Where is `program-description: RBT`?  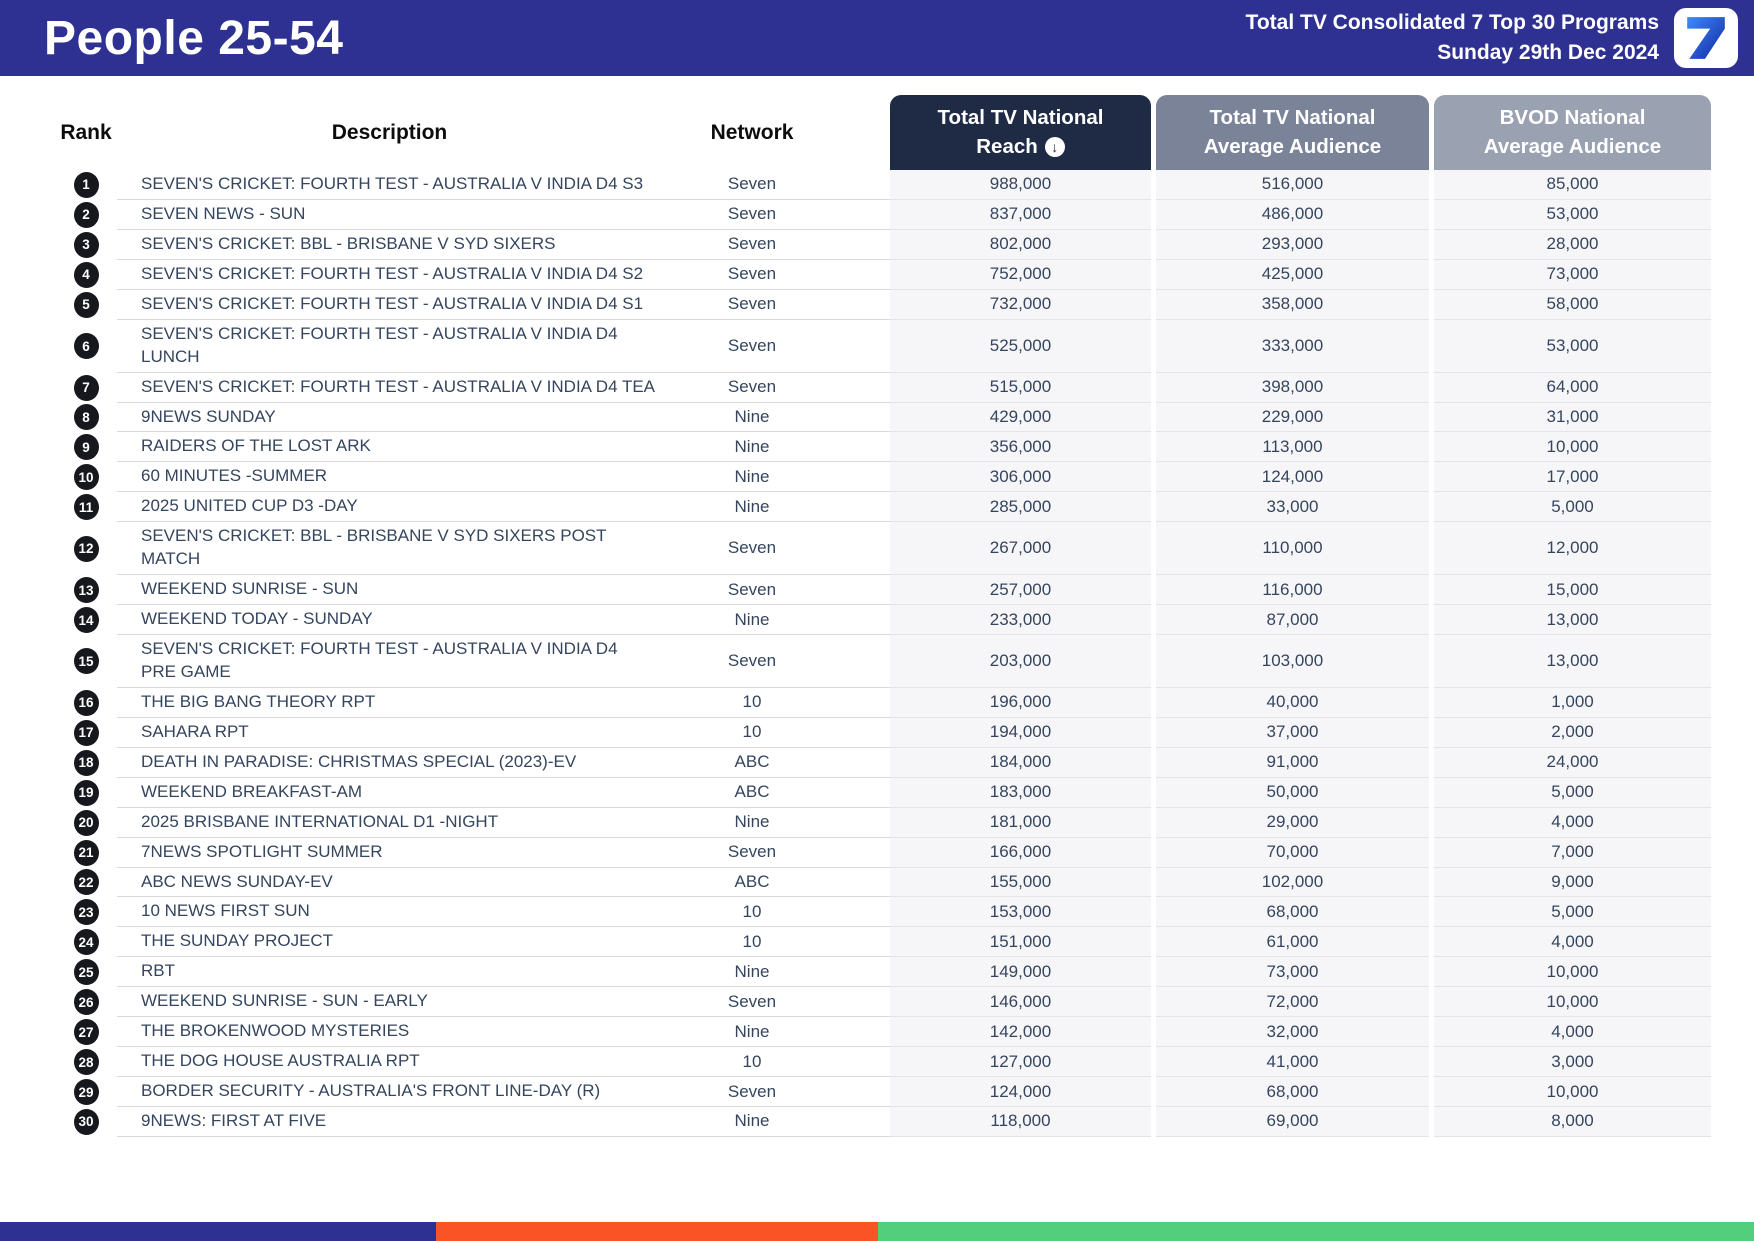
program-description: RBT is located at coordinates (389, 972).